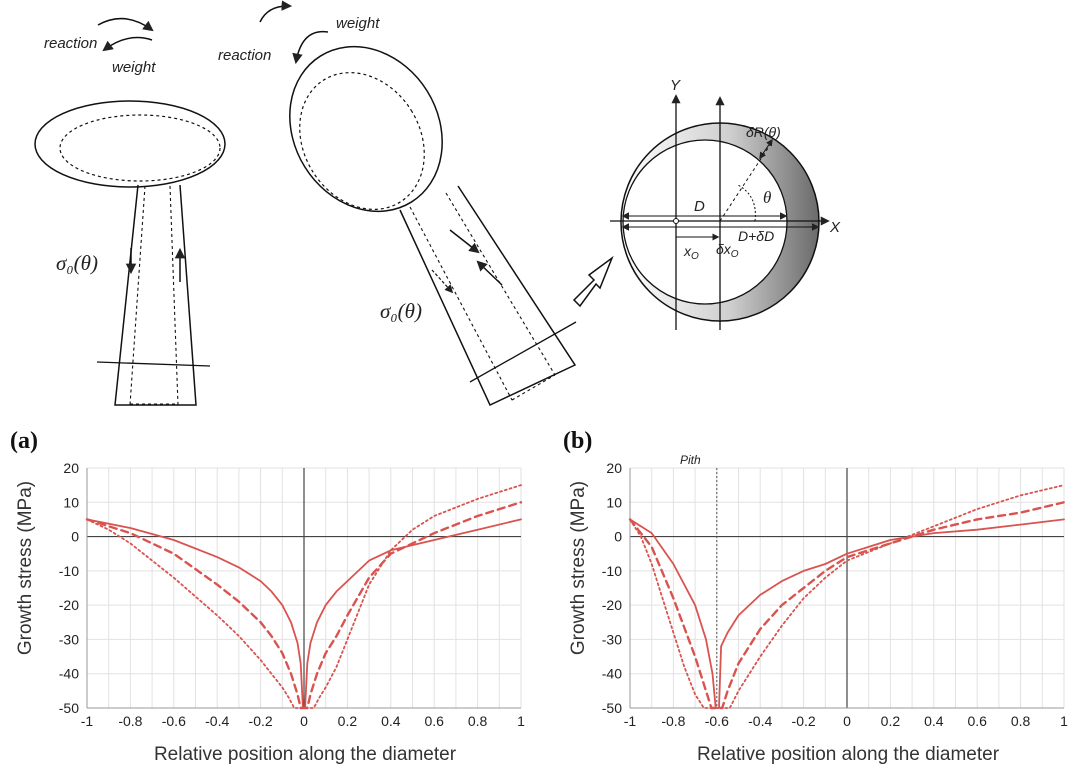 The width and height of the screenshot is (1078, 778). I want to click on tree1-stress-label: σ₀(θ), so click(77, 263).